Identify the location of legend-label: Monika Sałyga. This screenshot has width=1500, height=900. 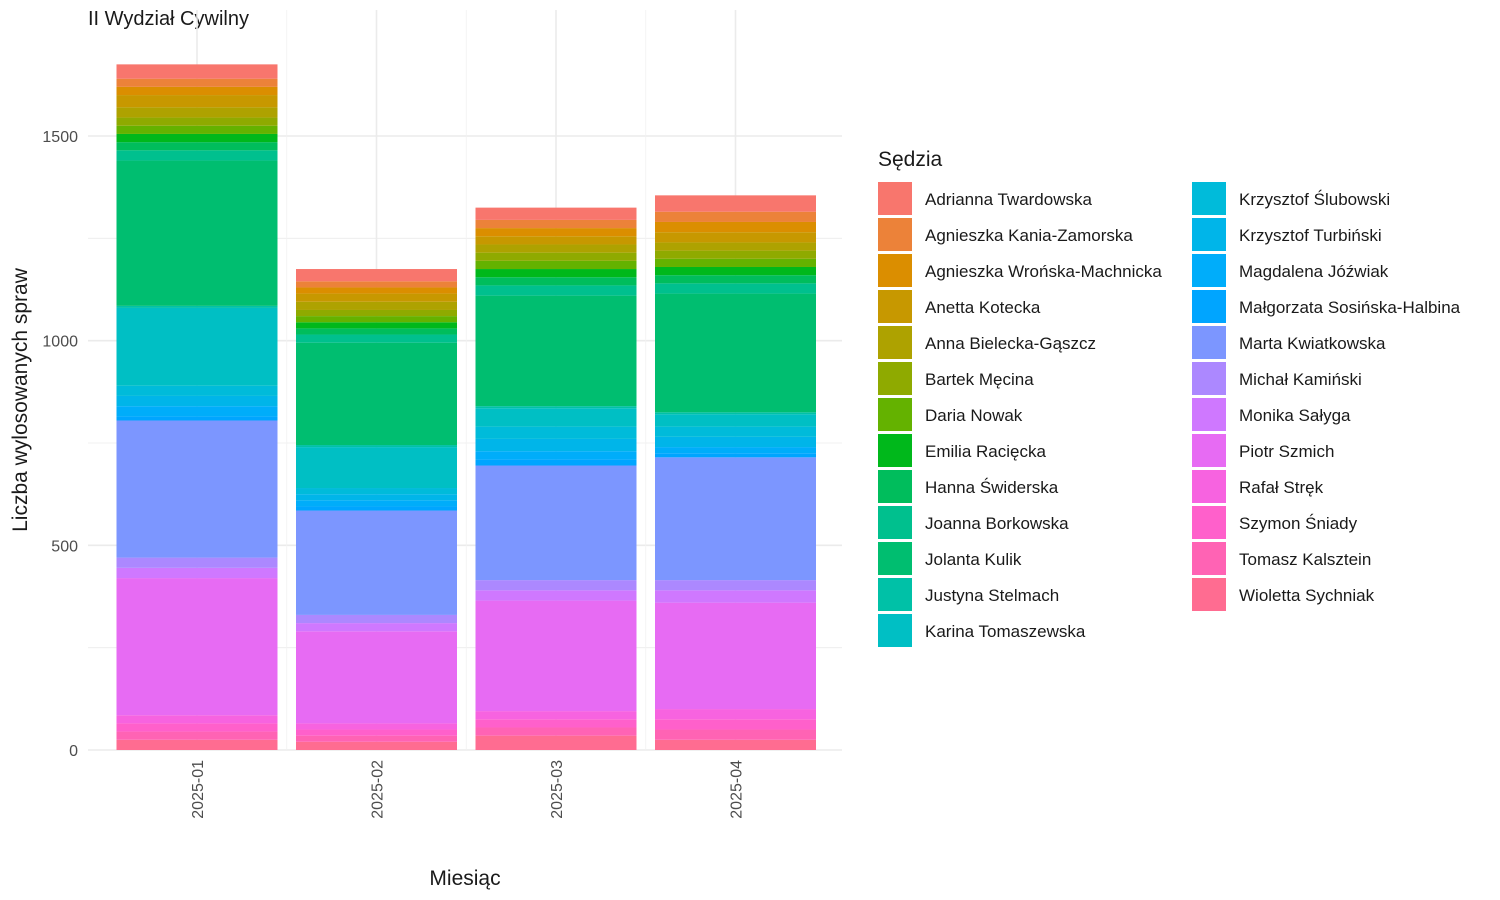
(1295, 415).